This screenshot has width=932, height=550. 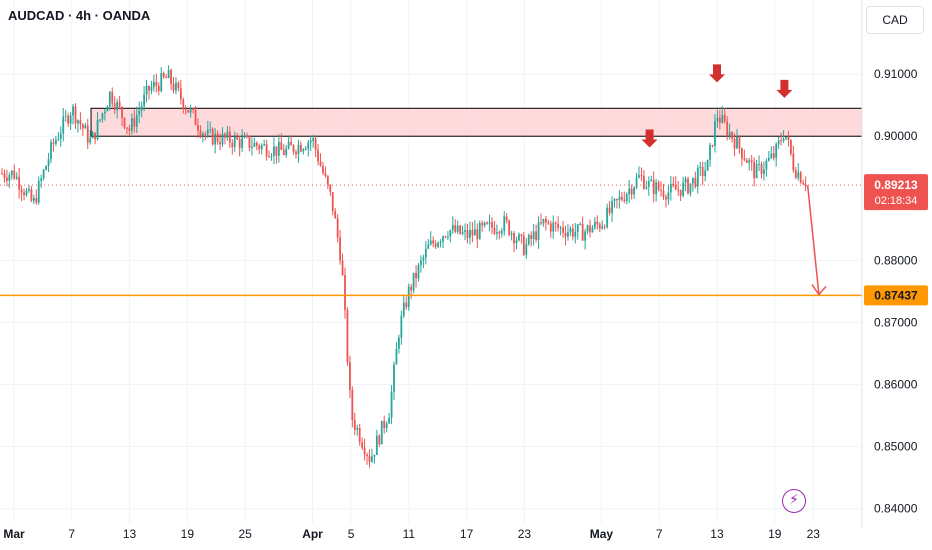 What do you see at coordinates (896, 136) in the screenshot?
I see `y-tick-label: 0.90000` at bounding box center [896, 136].